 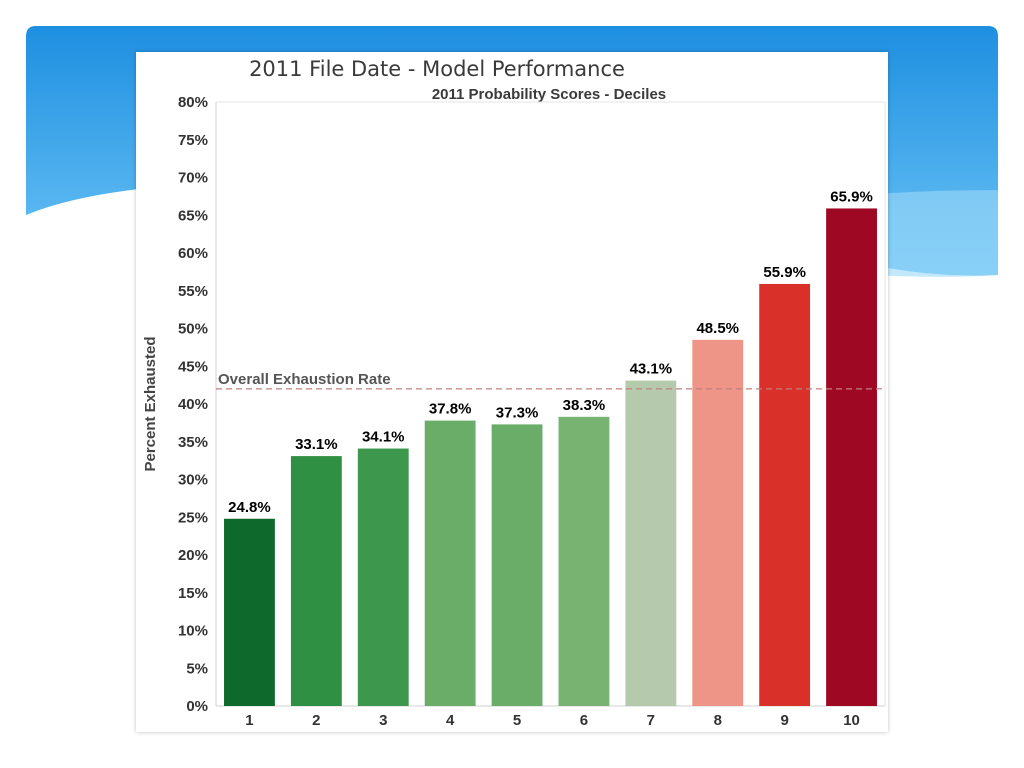 I want to click on data-label: 48.5%, so click(x=717, y=328).